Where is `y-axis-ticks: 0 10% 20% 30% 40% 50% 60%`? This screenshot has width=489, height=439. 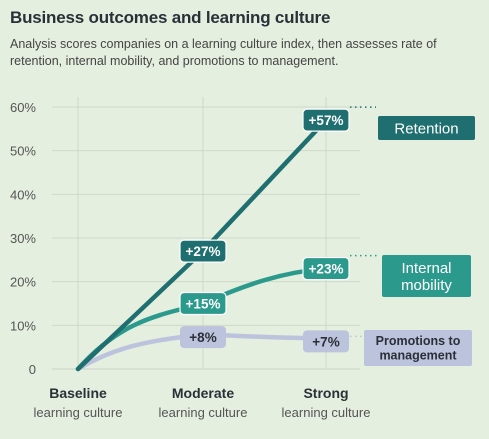 y-axis-ticks: 0 10% 20% 30% 40% 50% 60% is located at coordinates (23, 238).